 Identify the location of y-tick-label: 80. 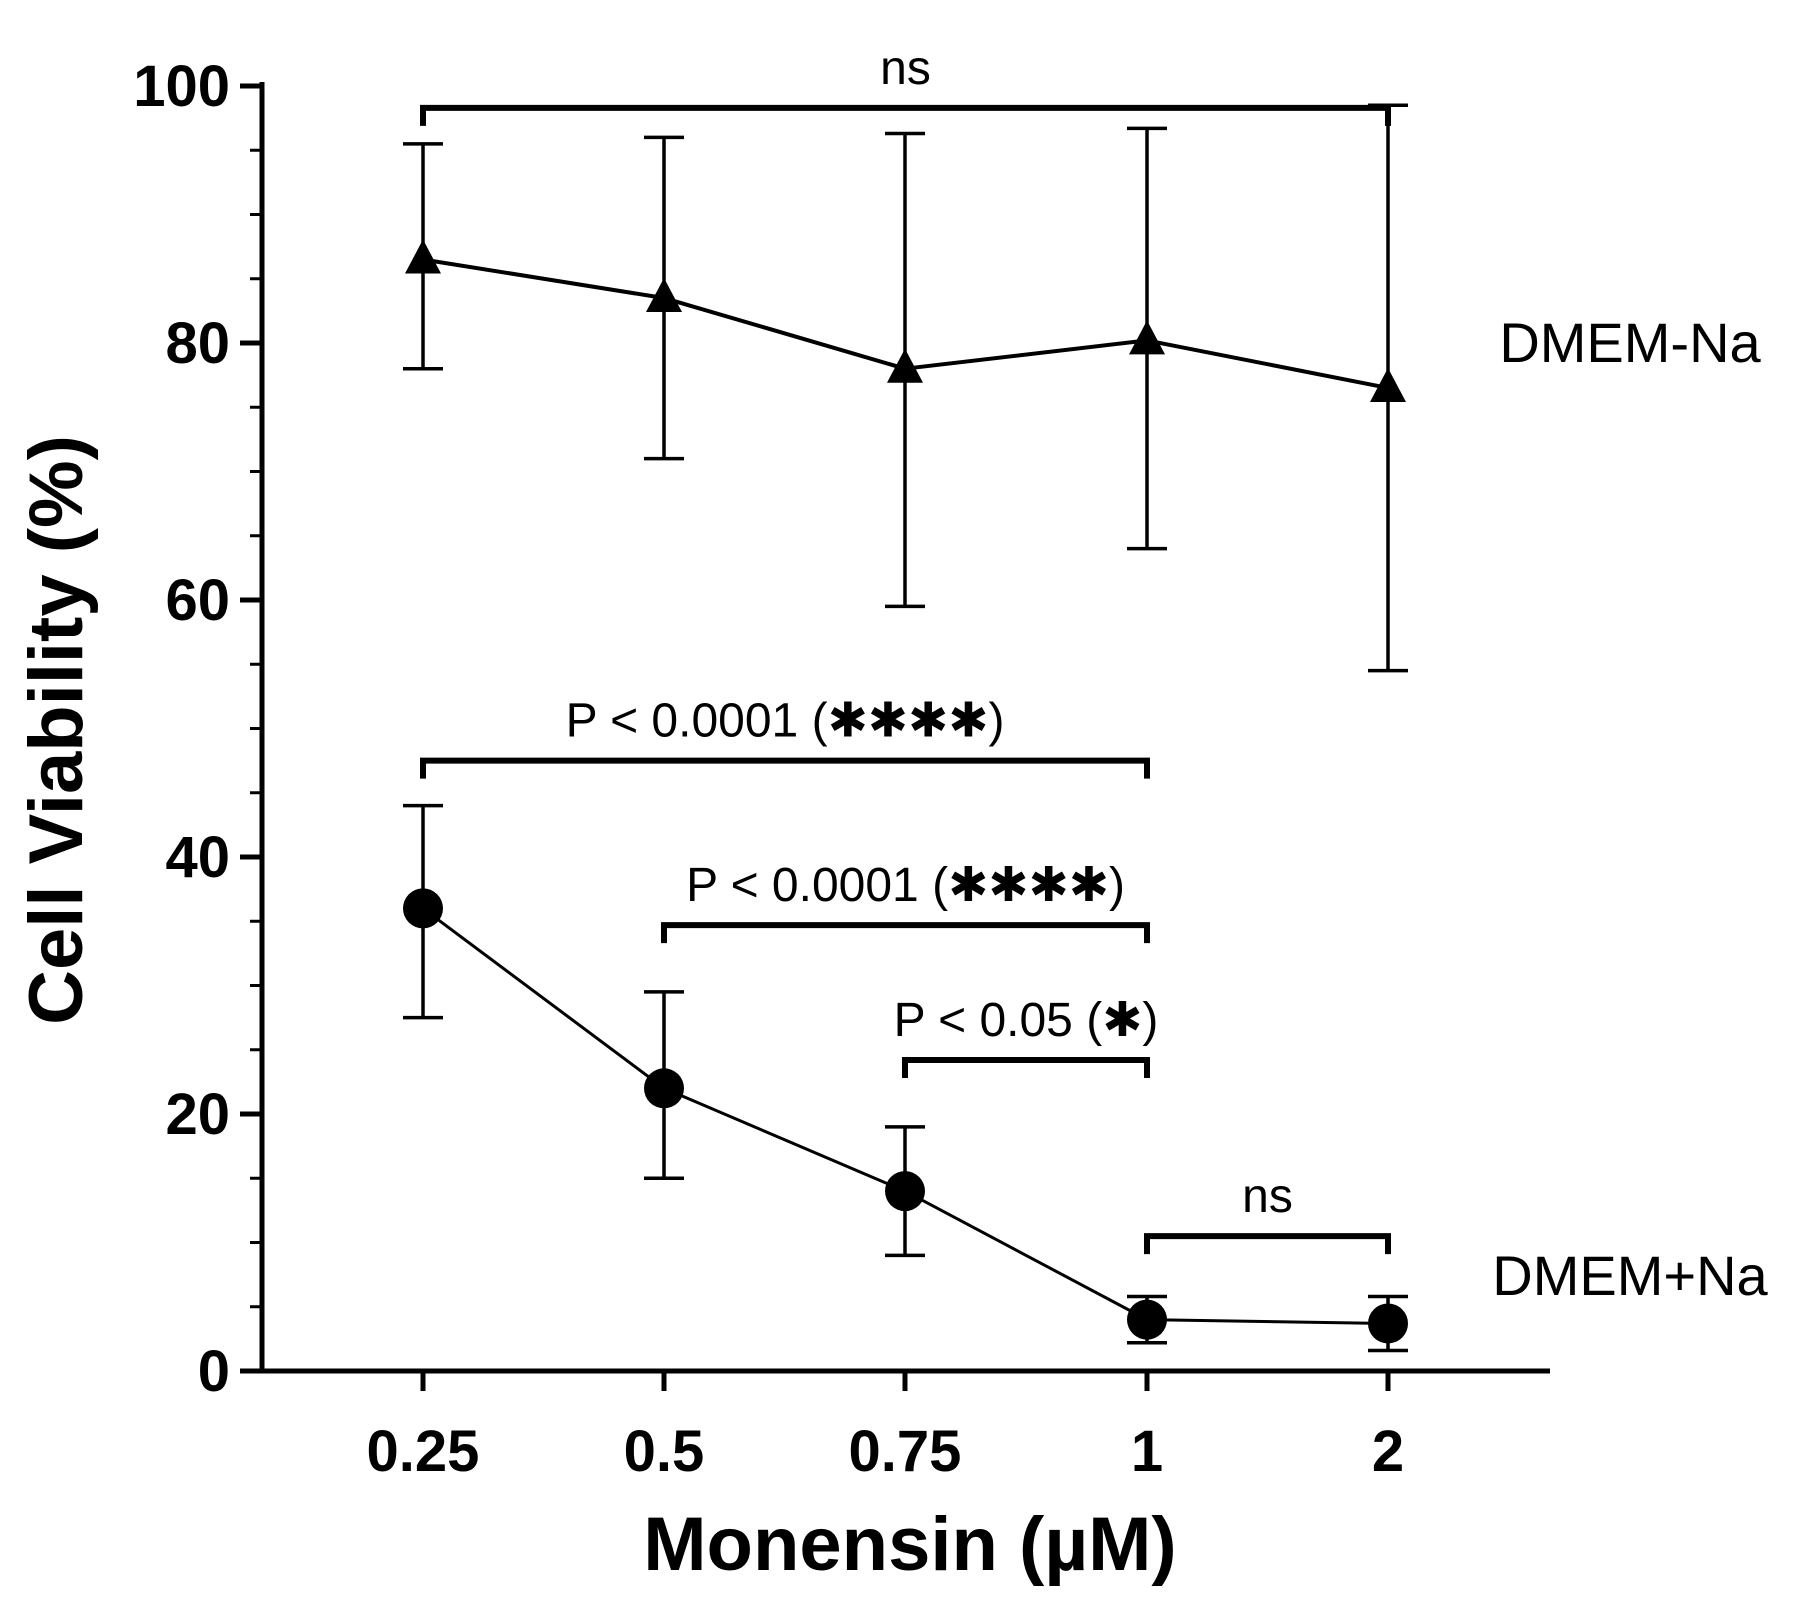
(197, 343).